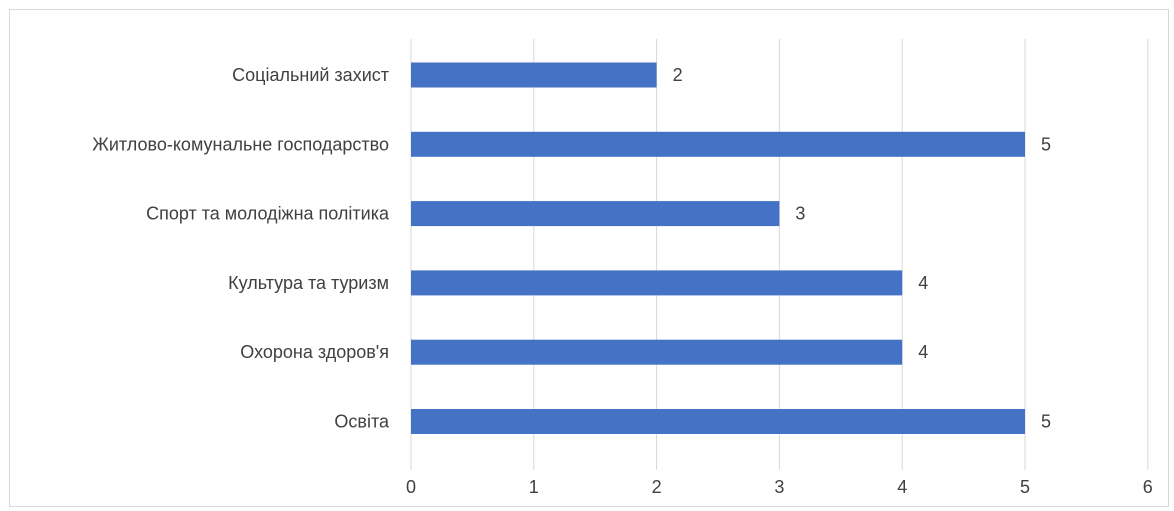 This screenshot has height=511, width=1174. I want to click on x-axis-tick-labels: 0 1 2 3 4 5 6, so click(779, 487).